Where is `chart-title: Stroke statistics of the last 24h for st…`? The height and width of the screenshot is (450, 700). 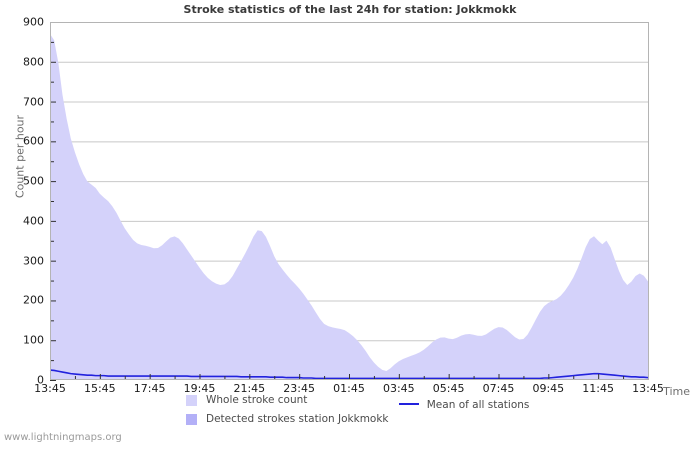
chart-title: Stroke statistics of the last 24h for st… is located at coordinates (350, 9).